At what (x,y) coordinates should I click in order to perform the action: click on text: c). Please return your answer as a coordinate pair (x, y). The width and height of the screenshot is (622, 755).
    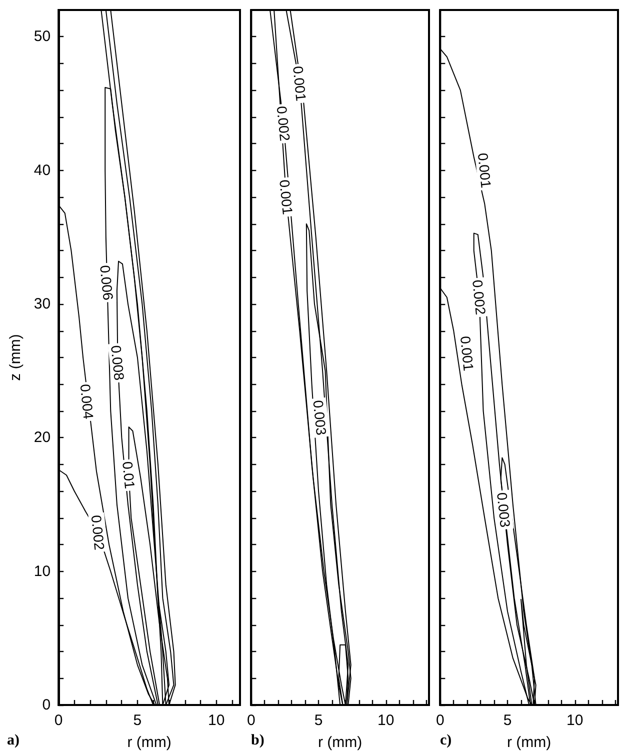
    Looking at the image, I should click on (446, 740).